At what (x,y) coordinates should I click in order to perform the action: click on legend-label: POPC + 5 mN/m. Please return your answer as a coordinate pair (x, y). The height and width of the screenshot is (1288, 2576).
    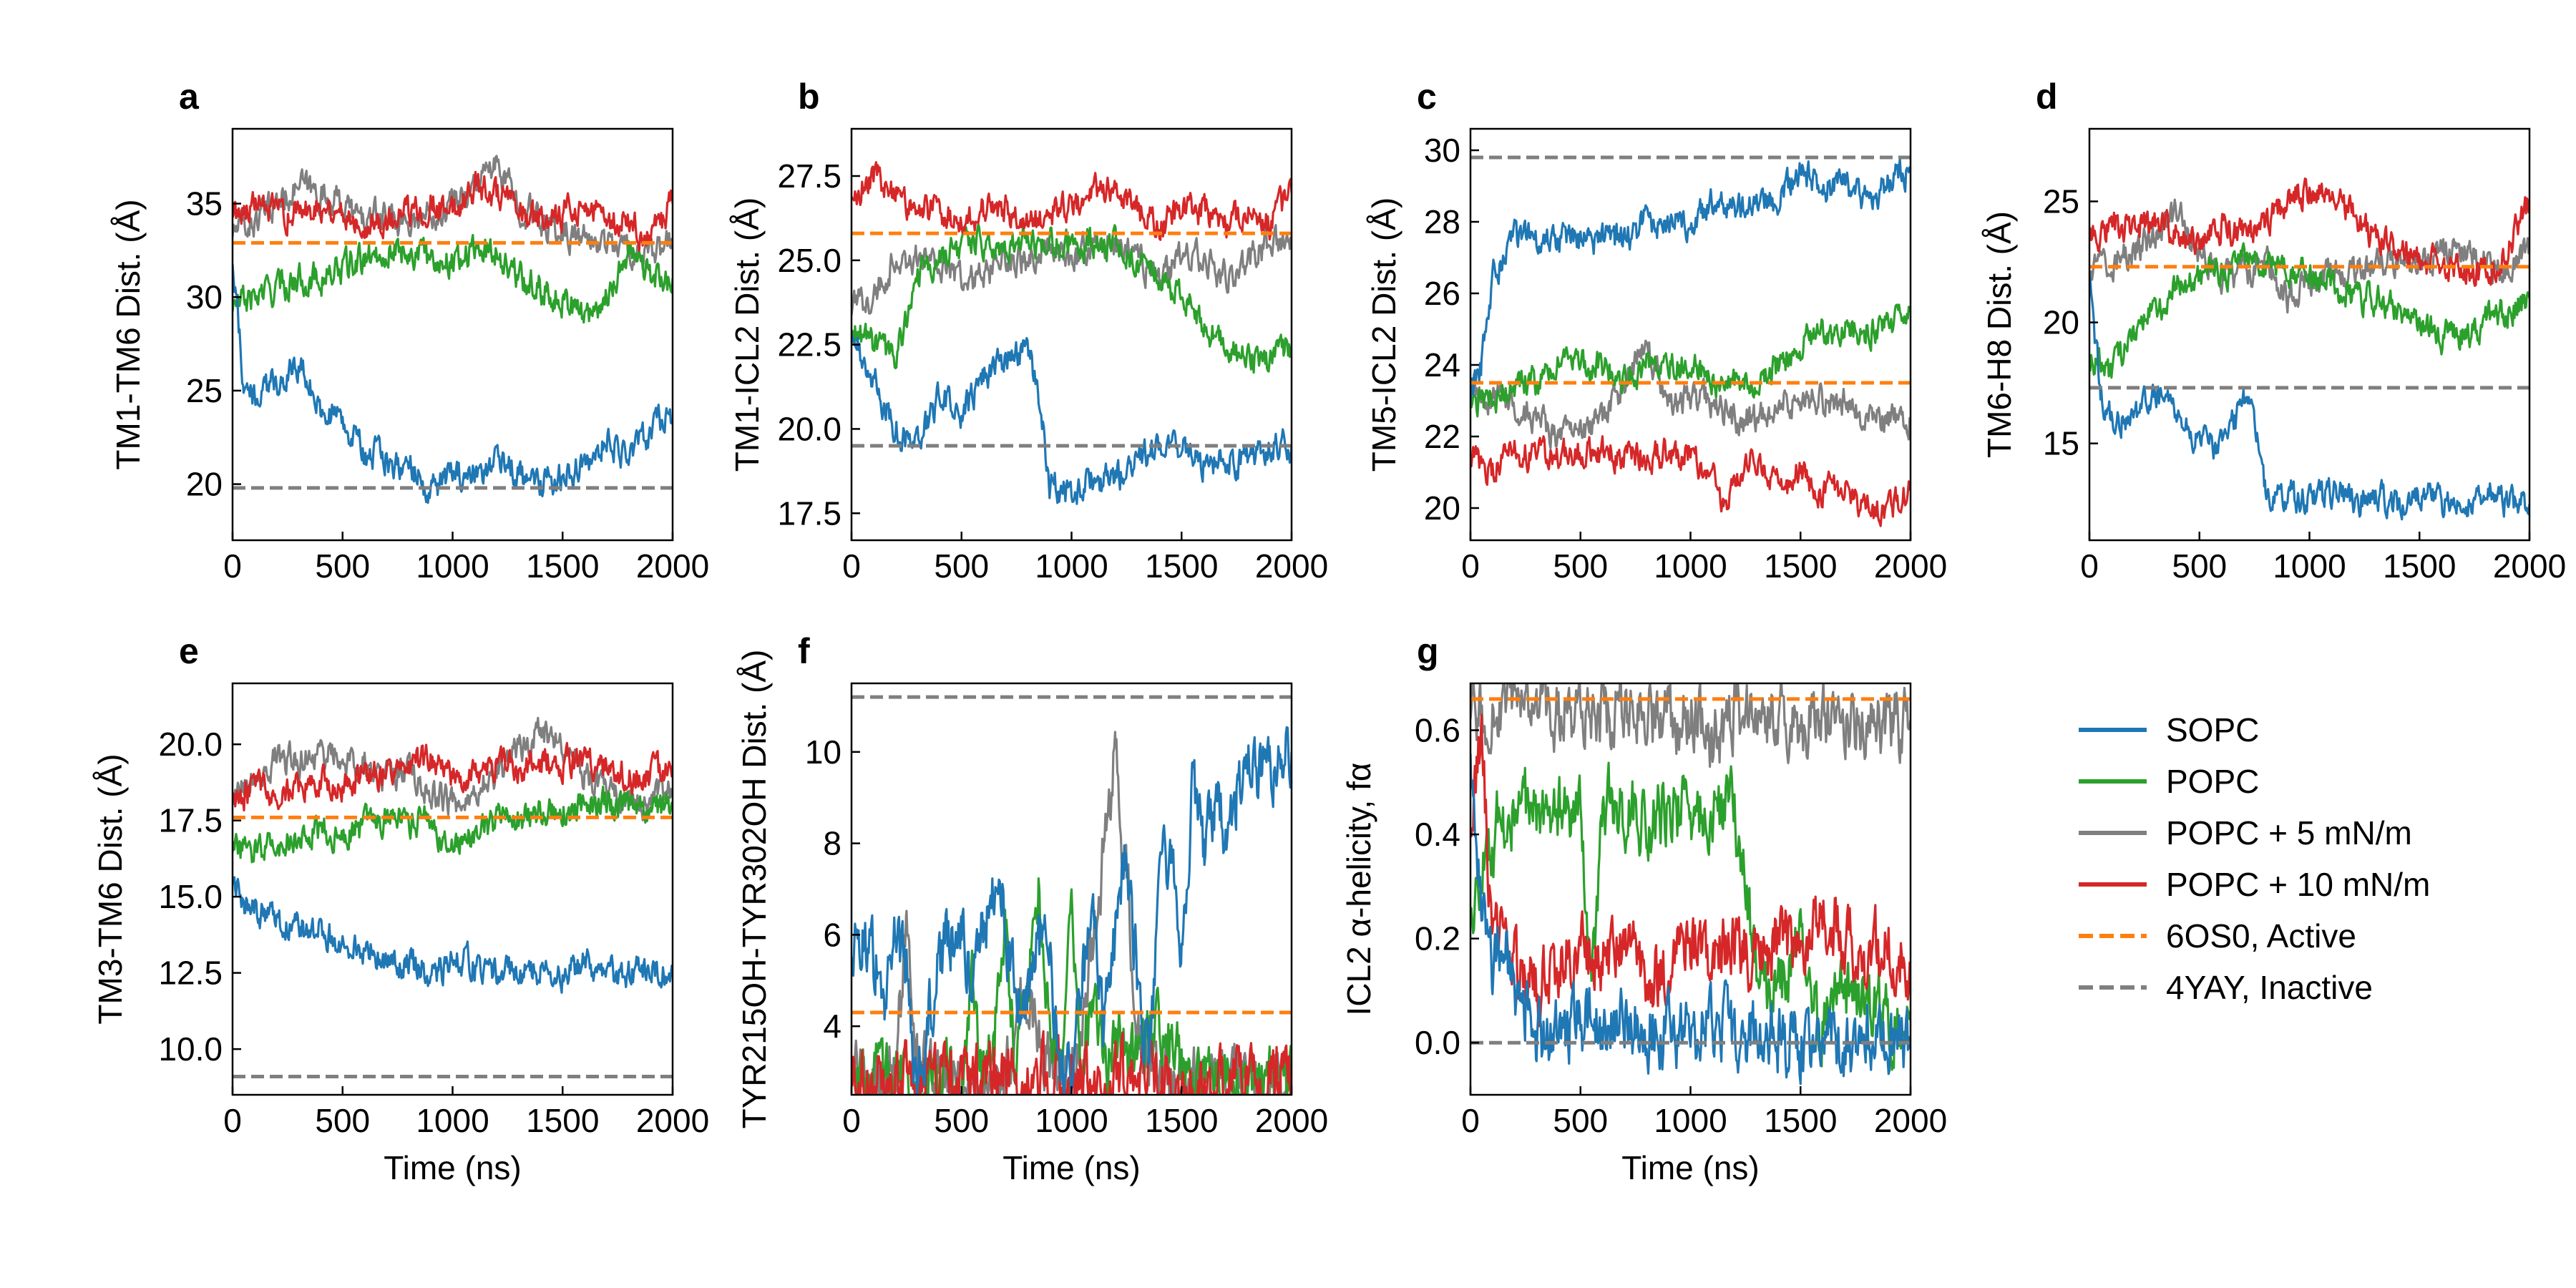
    Looking at the image, I should click on (2289, 833).